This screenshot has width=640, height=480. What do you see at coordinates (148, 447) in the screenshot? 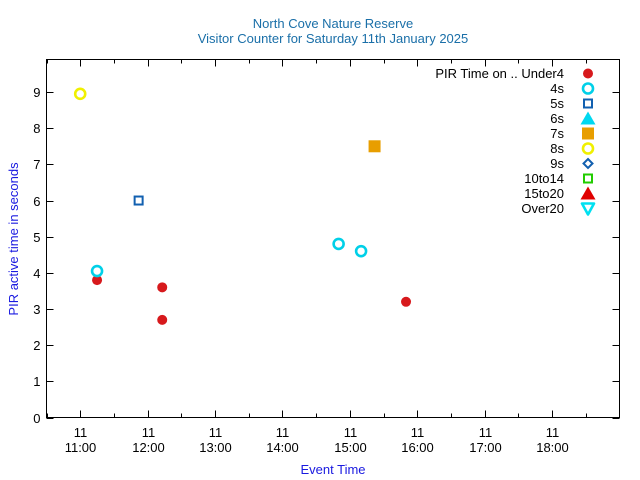
I see `x-tick-label-time: 12:00` at bounding box center [148, 447].